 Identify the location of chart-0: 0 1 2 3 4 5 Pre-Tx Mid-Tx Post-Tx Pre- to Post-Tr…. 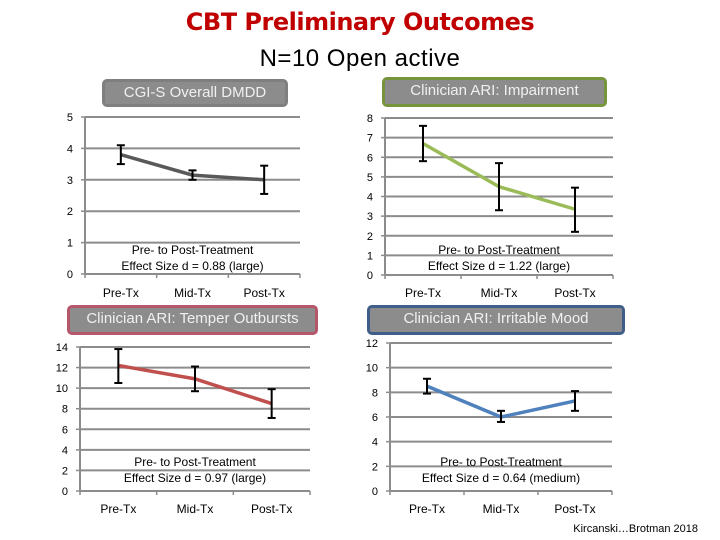
(184, 206).